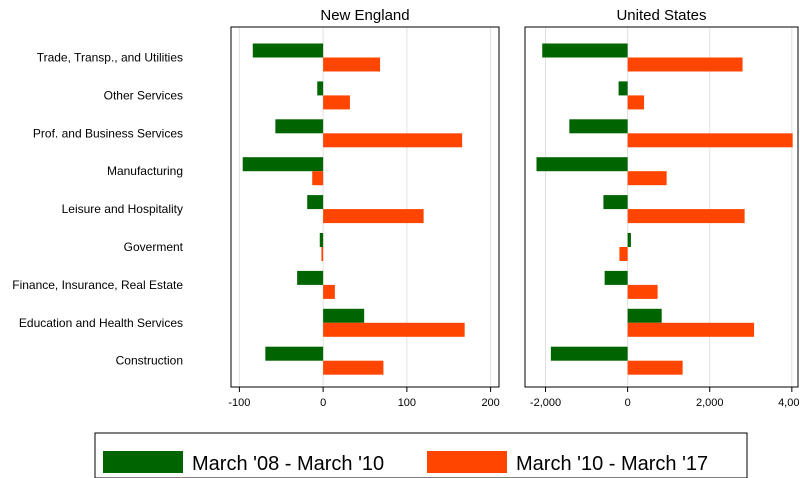  I want to click on category-label: Other Services, so click(143, 95).